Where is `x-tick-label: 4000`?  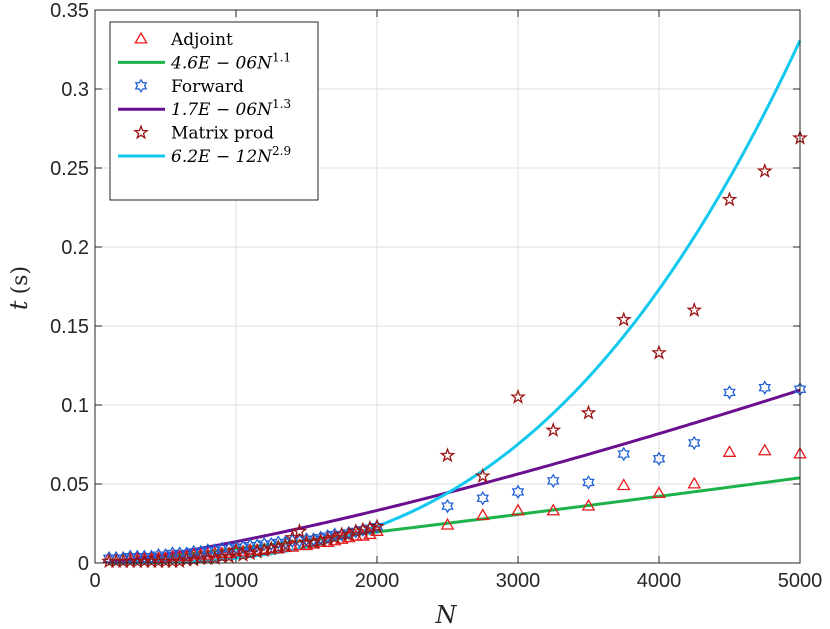
x-tick-label: 4000 is located at coordinates (659, 581).